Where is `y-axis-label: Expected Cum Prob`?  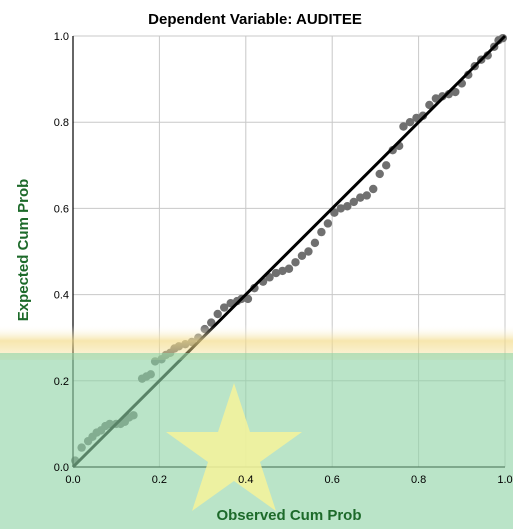 y-axis-label: Expected Cum Prob is located at coordinates (23, 250).